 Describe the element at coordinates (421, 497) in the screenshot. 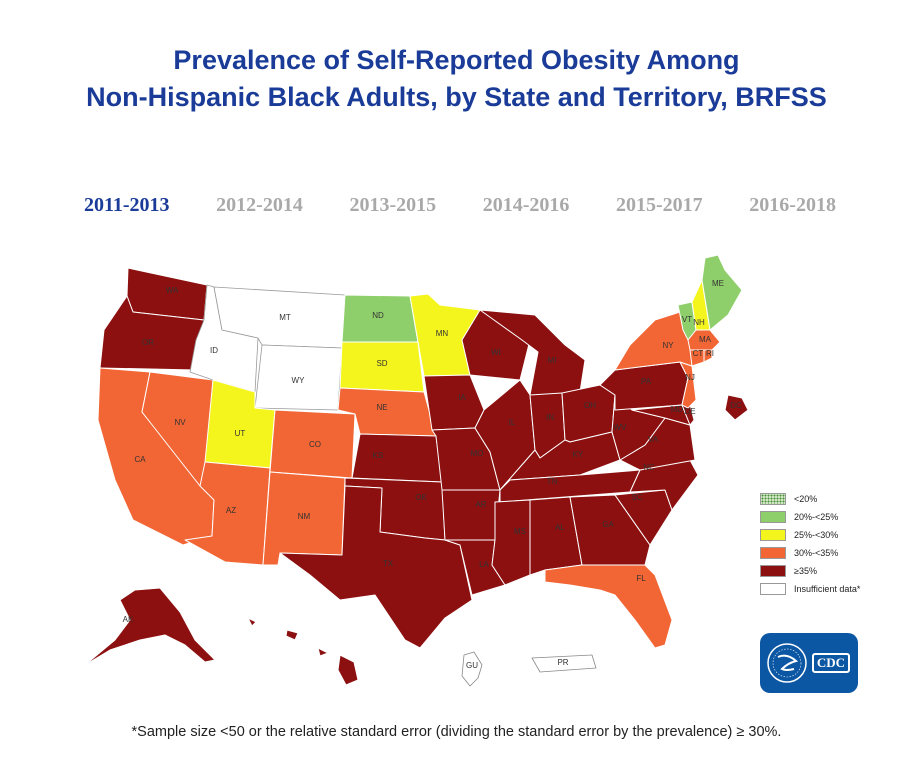

I see `state-label-ok: OK` at that location.